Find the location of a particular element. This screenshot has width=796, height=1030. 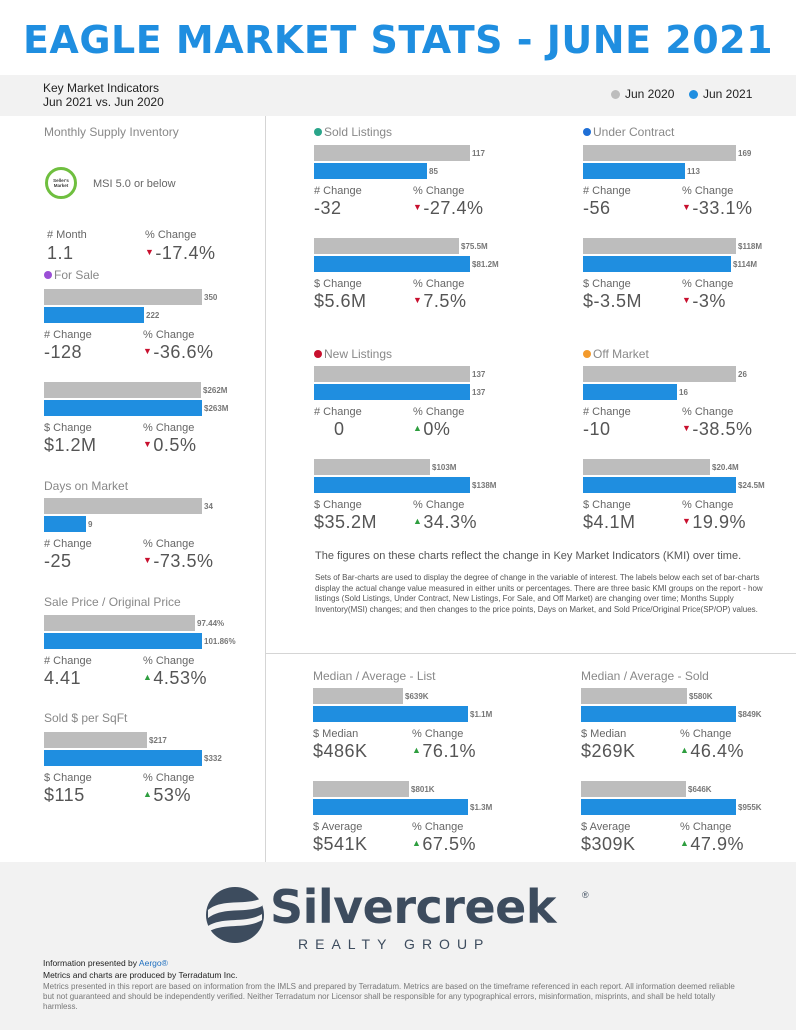

bar-label-2021: $332 is located at coordinates (213, 758).